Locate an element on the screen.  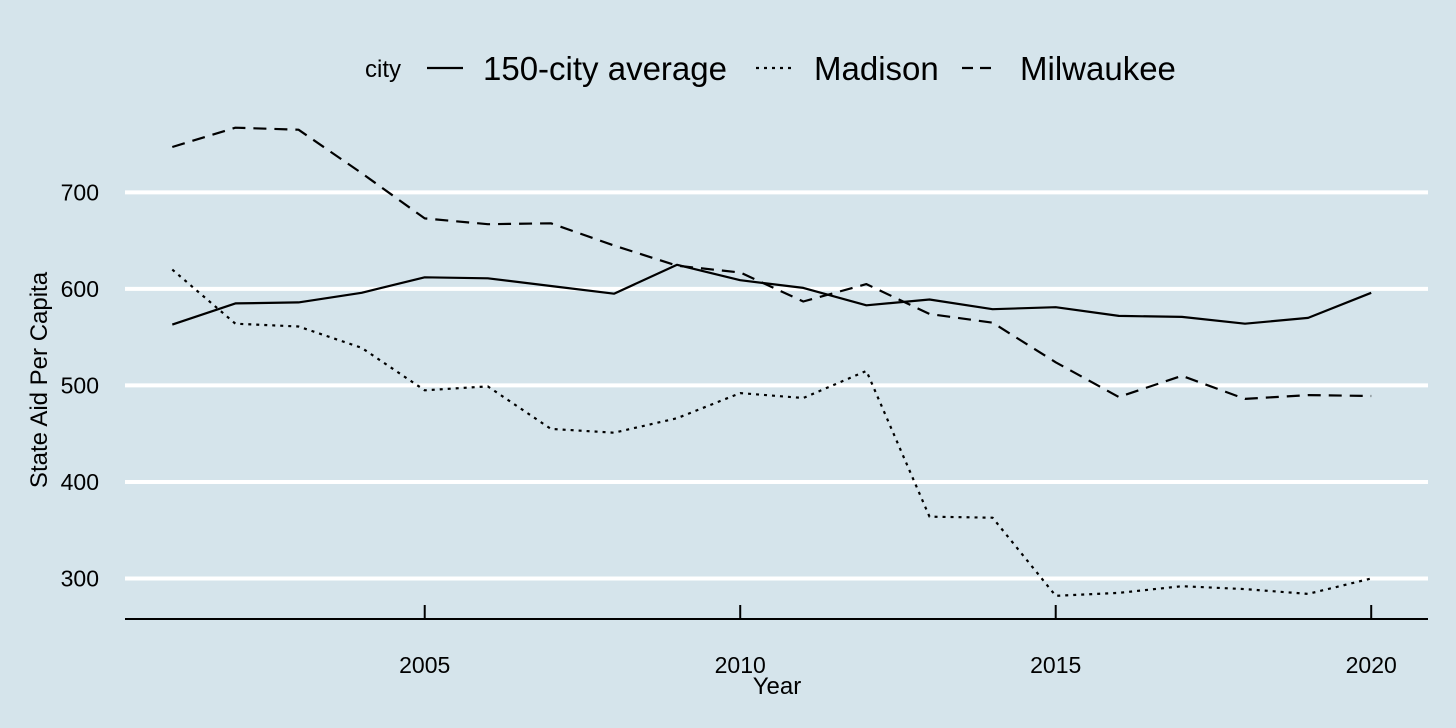
x-axis-title: Year is located at coordinates (777, 686).